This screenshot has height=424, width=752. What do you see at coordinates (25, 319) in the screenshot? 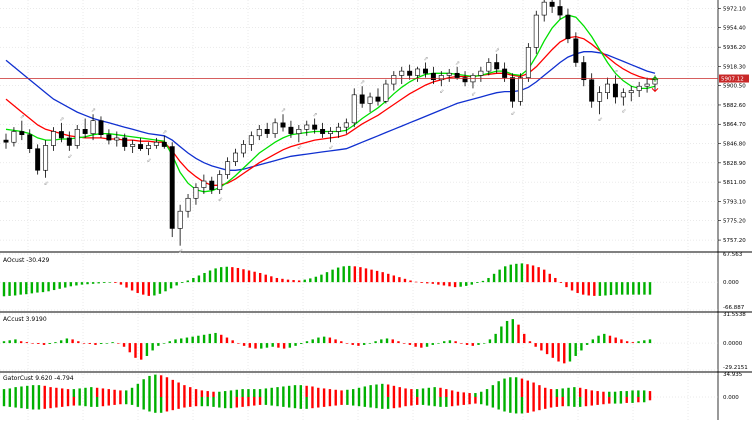
I see `ac-pane-title: ACcust 3.9190` at bounding box center [25, 319].